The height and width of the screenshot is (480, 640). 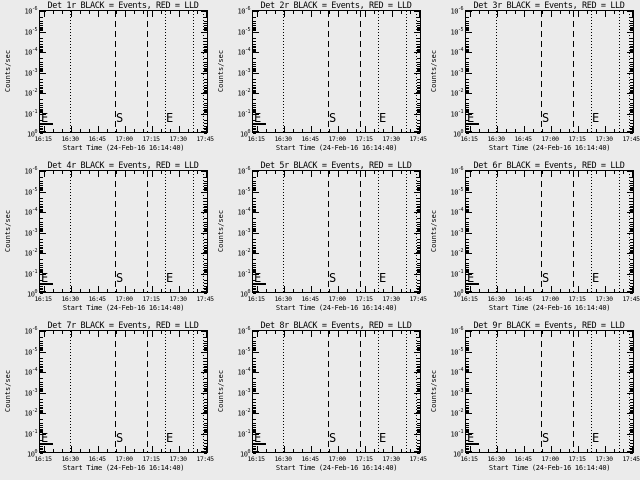 What do you see at coordinates (471, 438) in the screenshot?
I see `event-letter-E: E` at bounding box center [471, 438].